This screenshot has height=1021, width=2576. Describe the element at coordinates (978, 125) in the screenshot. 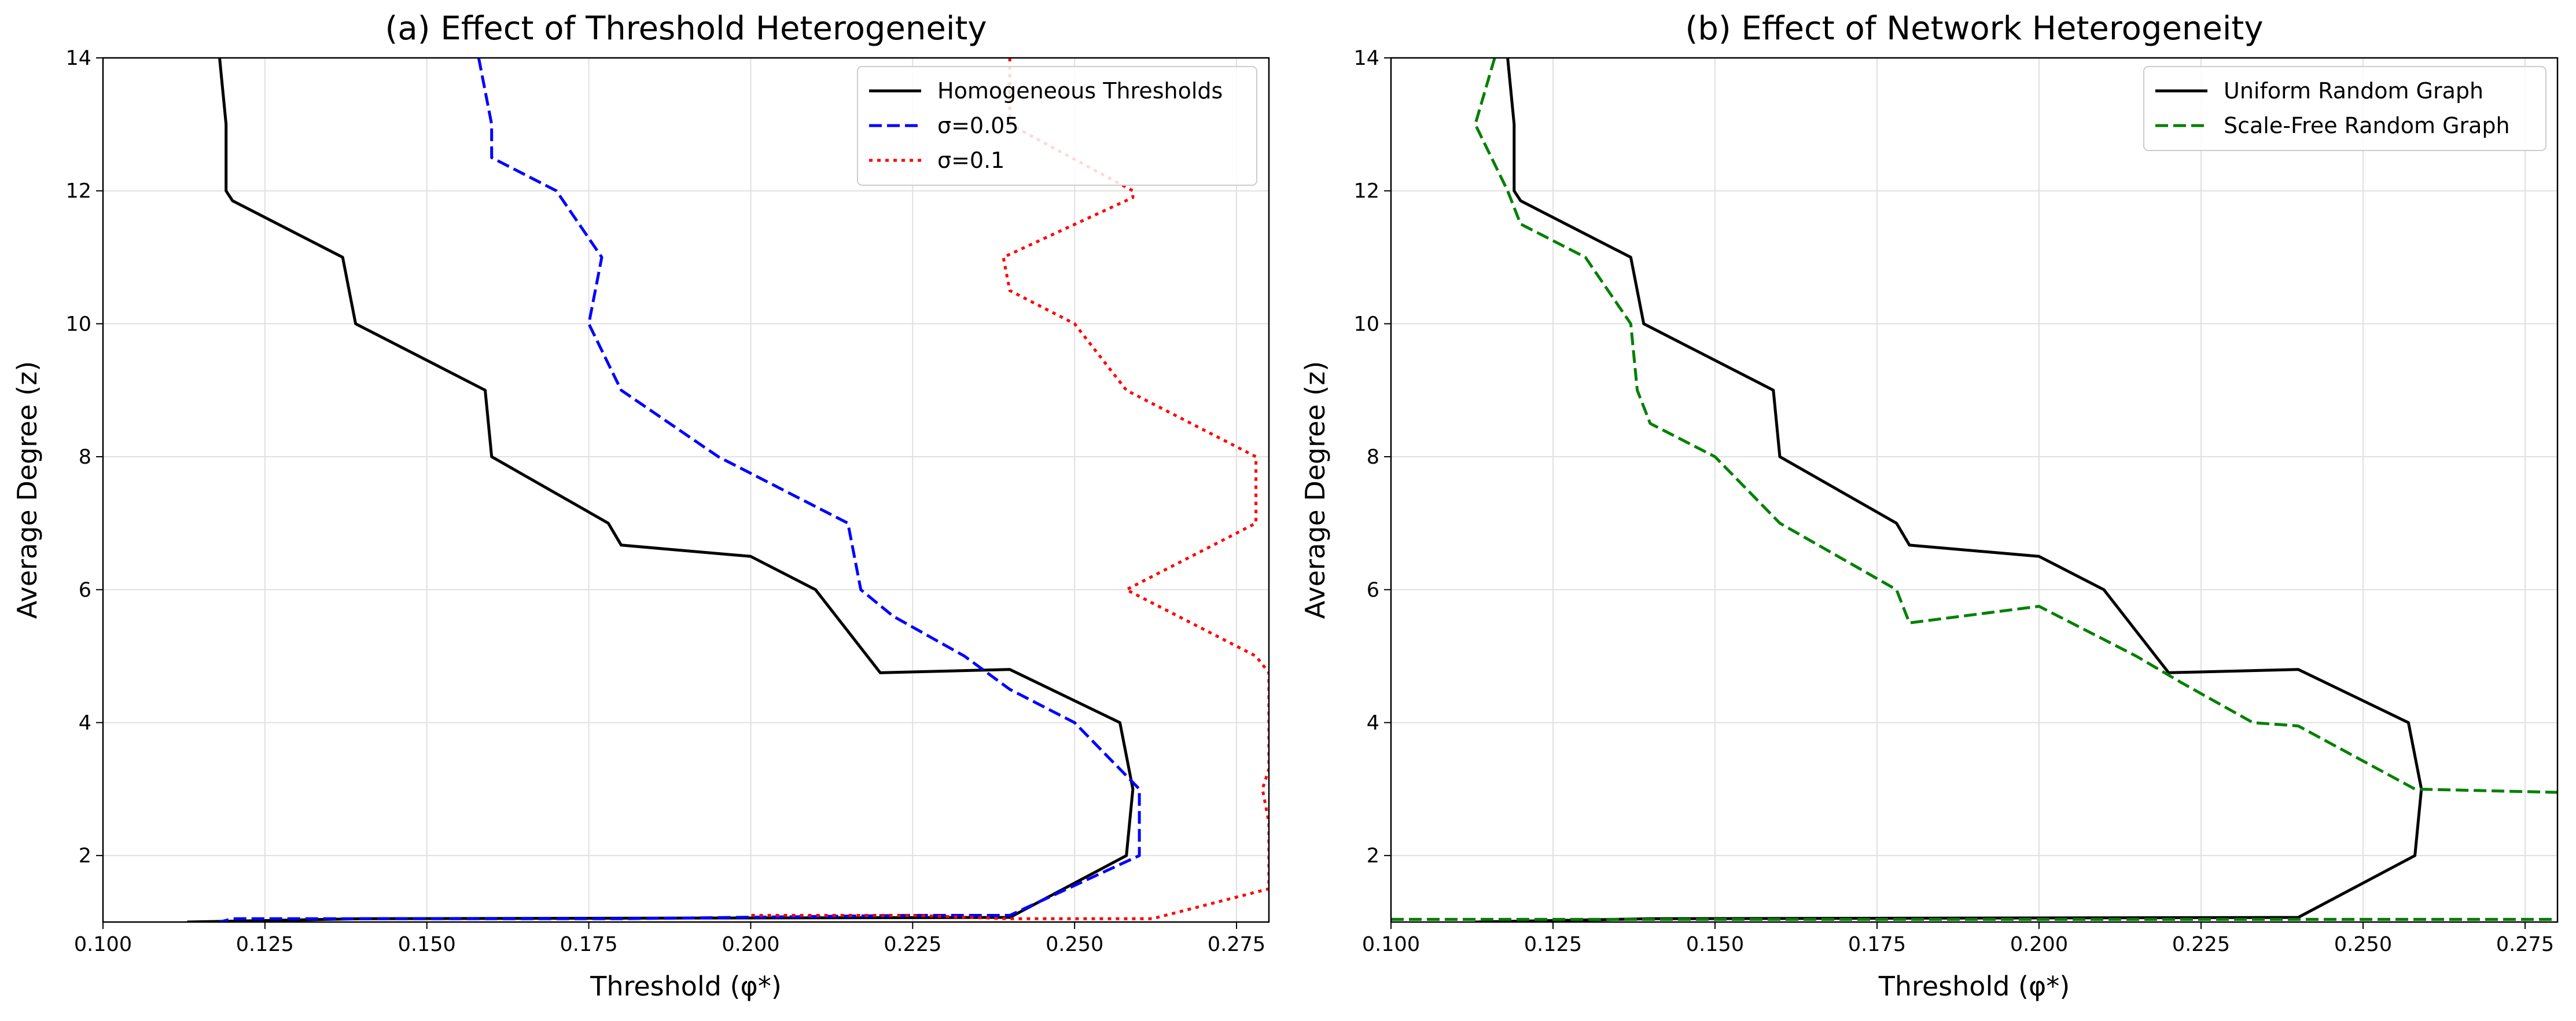

I see `legend-label: σ=0.05` at that location.